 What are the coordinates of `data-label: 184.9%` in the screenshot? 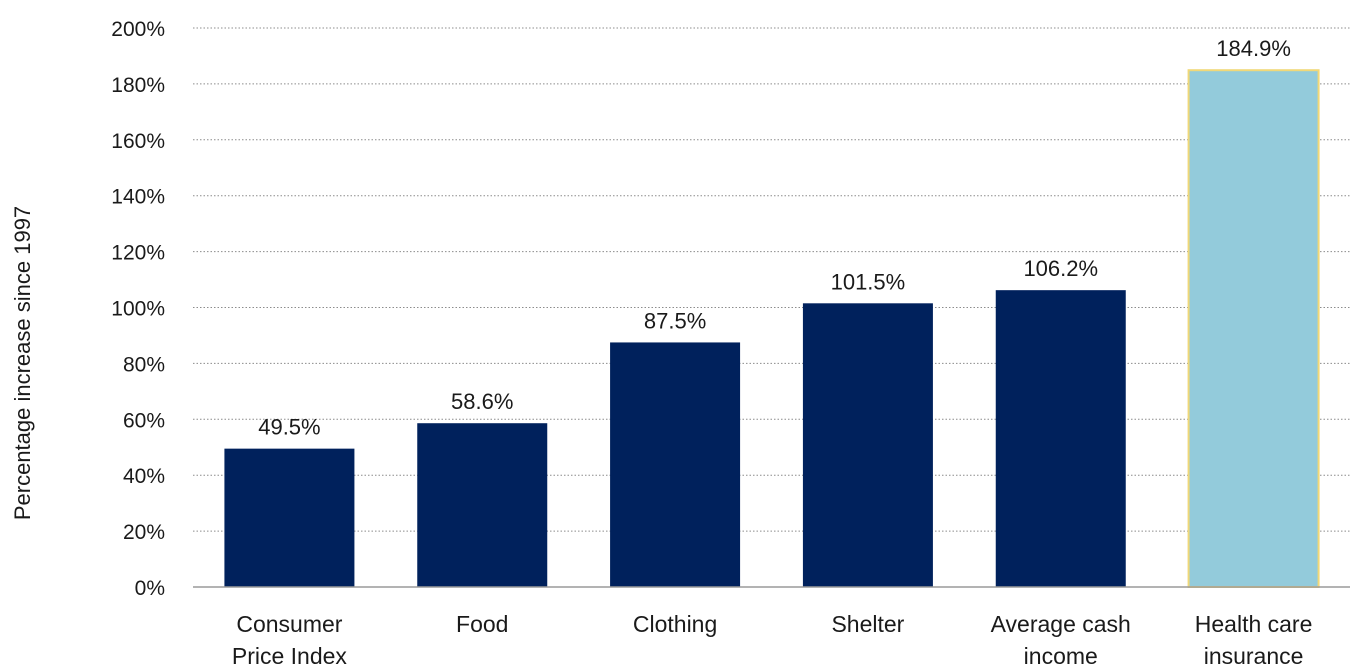 It's located at (1253, 48).